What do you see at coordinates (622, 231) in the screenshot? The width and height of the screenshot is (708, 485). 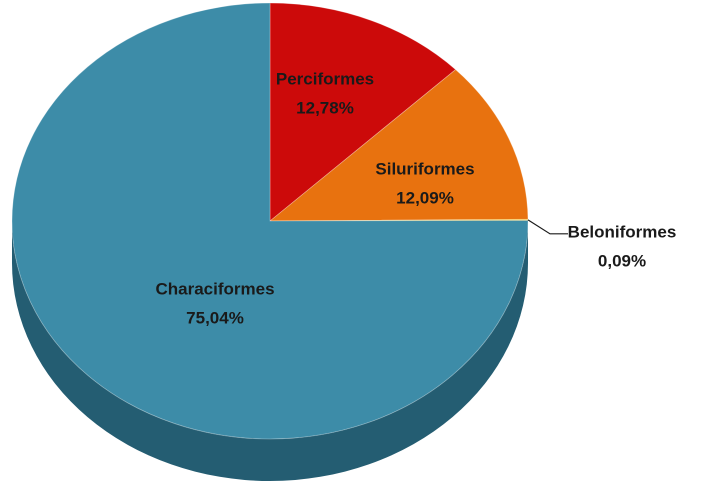 I see `category-label: Beloniformes` at bounding box center [622, 231].